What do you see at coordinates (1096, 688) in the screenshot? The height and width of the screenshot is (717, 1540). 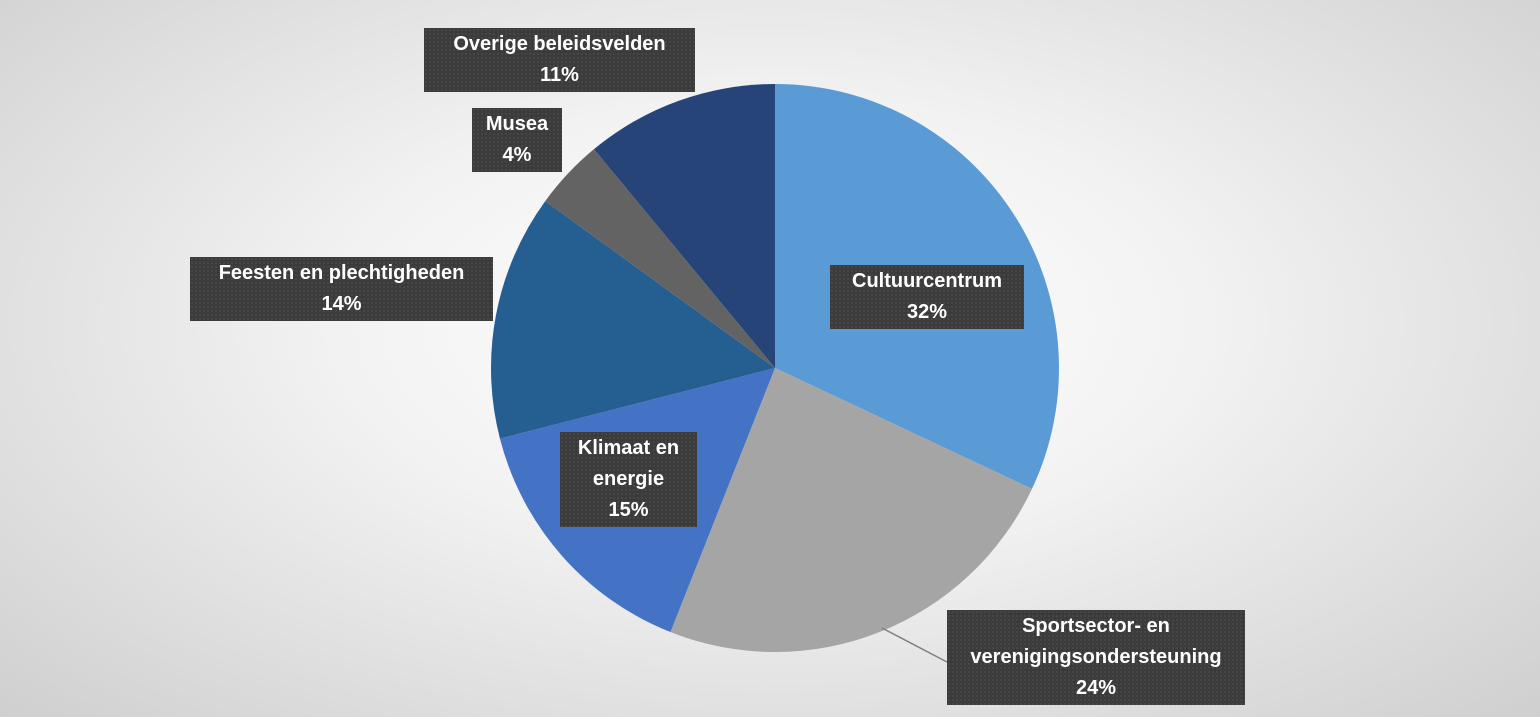 I see `value-label: 24%` at bounding box center [1096, 688].